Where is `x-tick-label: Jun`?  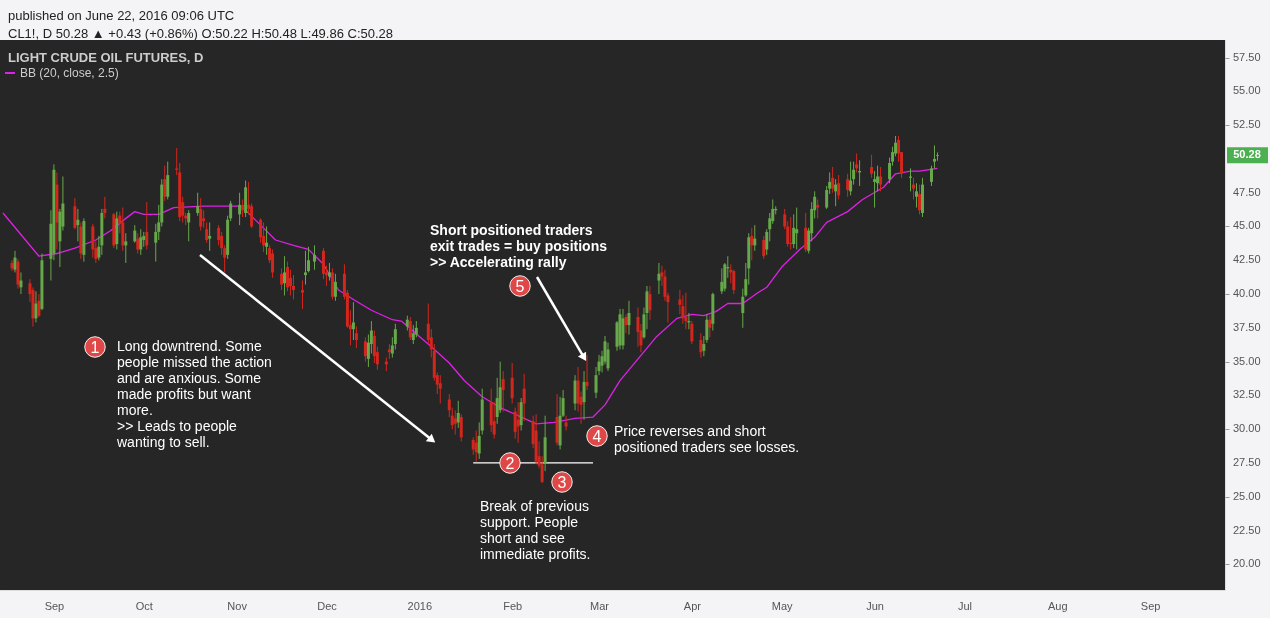
x-tick-label: Jun is located at coordinates (875, 605).